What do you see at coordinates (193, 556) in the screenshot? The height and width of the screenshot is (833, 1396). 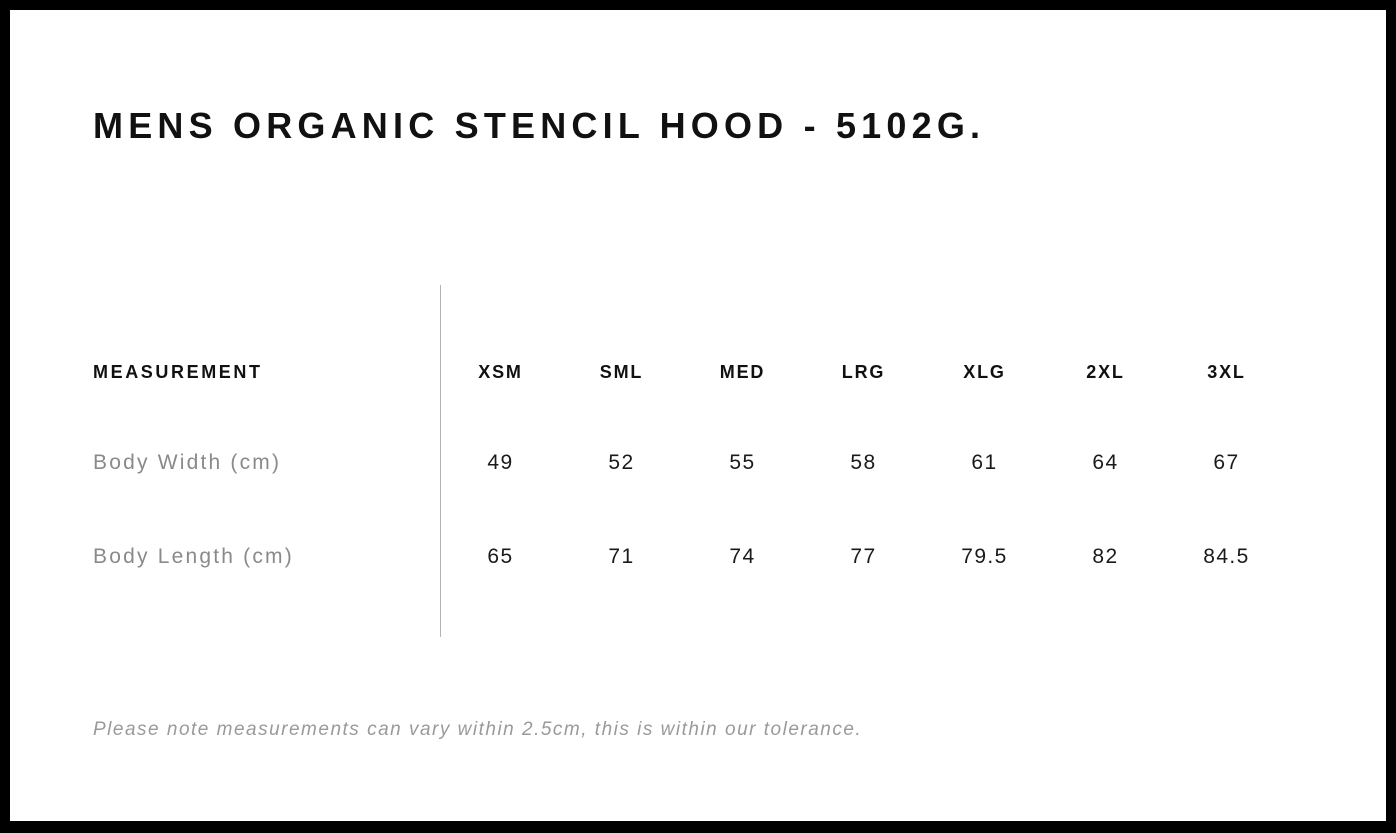 I see `row-label-body-length: Body Length (cm)` at bounding box center [193, 556].